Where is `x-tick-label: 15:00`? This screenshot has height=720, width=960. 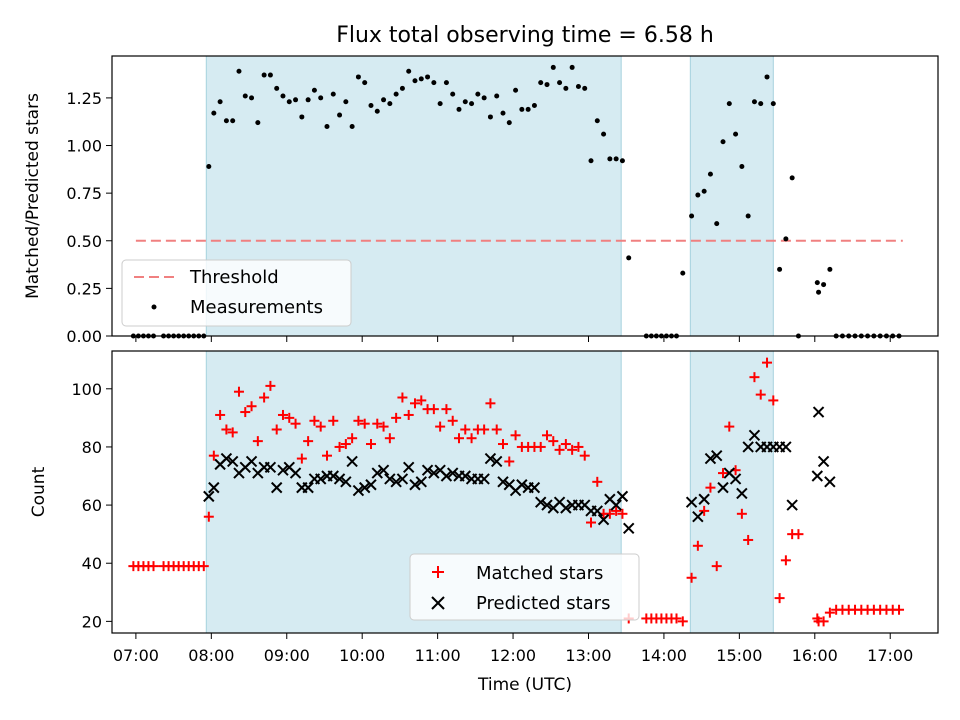 x-tick-label: 15:00 is located at coordinates (739, 655).